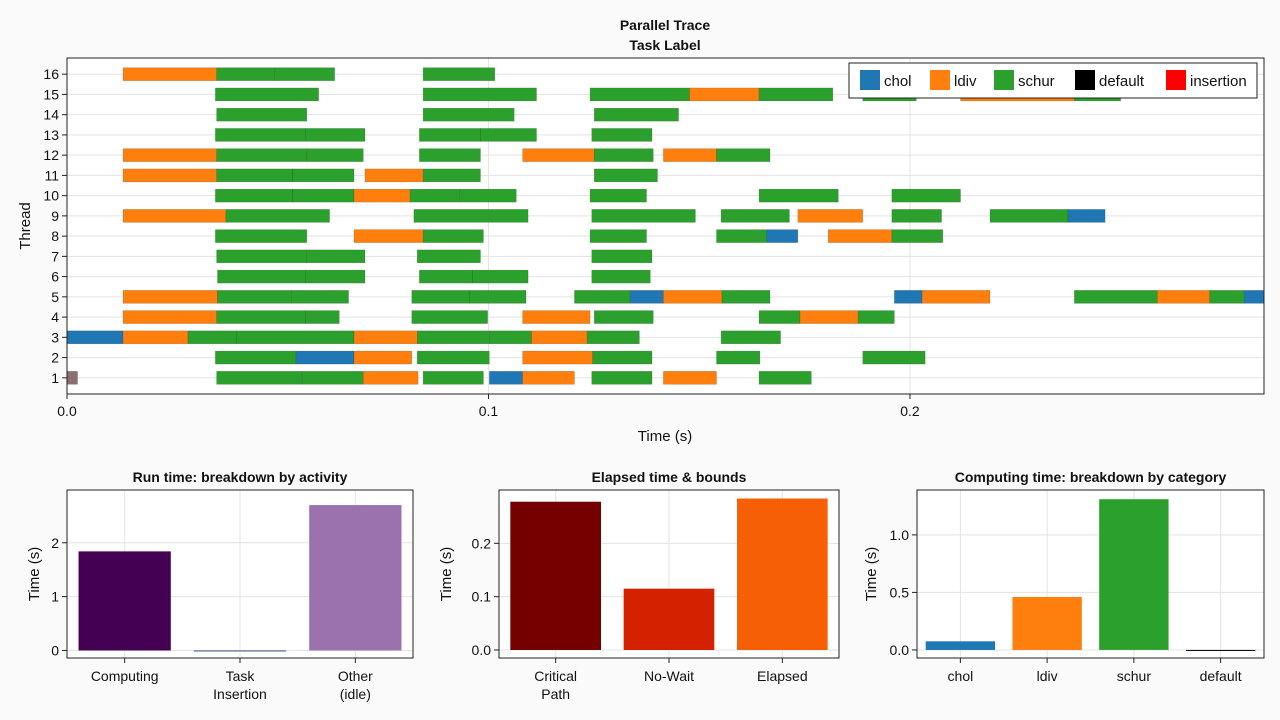 This screenshot has width=1280, height=720. What do you see at coordinates (1176, 80) in the screenshot?
I see `legend-swatch-insertion` at bounding box center [1176, 80].